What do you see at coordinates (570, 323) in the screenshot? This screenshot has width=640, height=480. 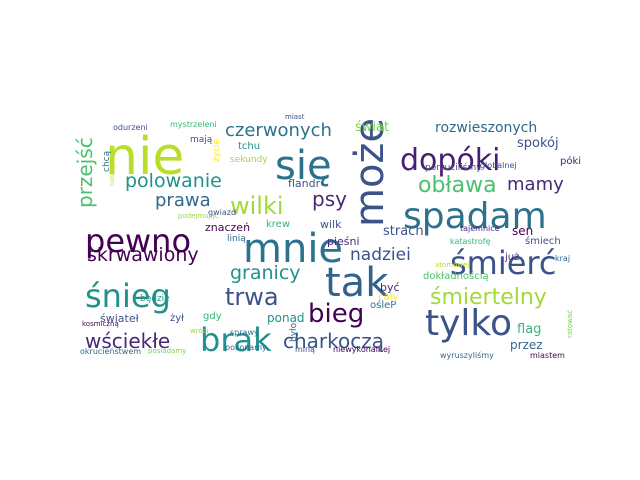 I see `word-ratowac: ratować` at bounding box center [570, 323].